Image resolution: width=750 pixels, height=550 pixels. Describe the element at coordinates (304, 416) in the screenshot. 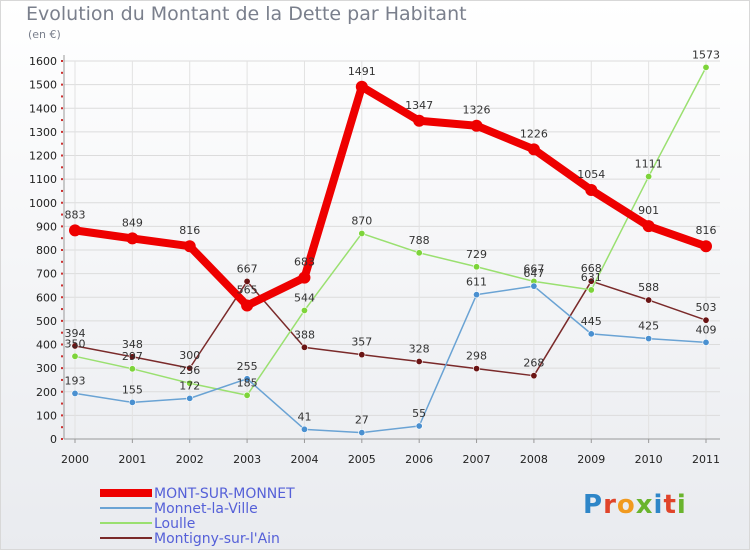

I see `data-label-monnet-la-ville: 41` at that location.